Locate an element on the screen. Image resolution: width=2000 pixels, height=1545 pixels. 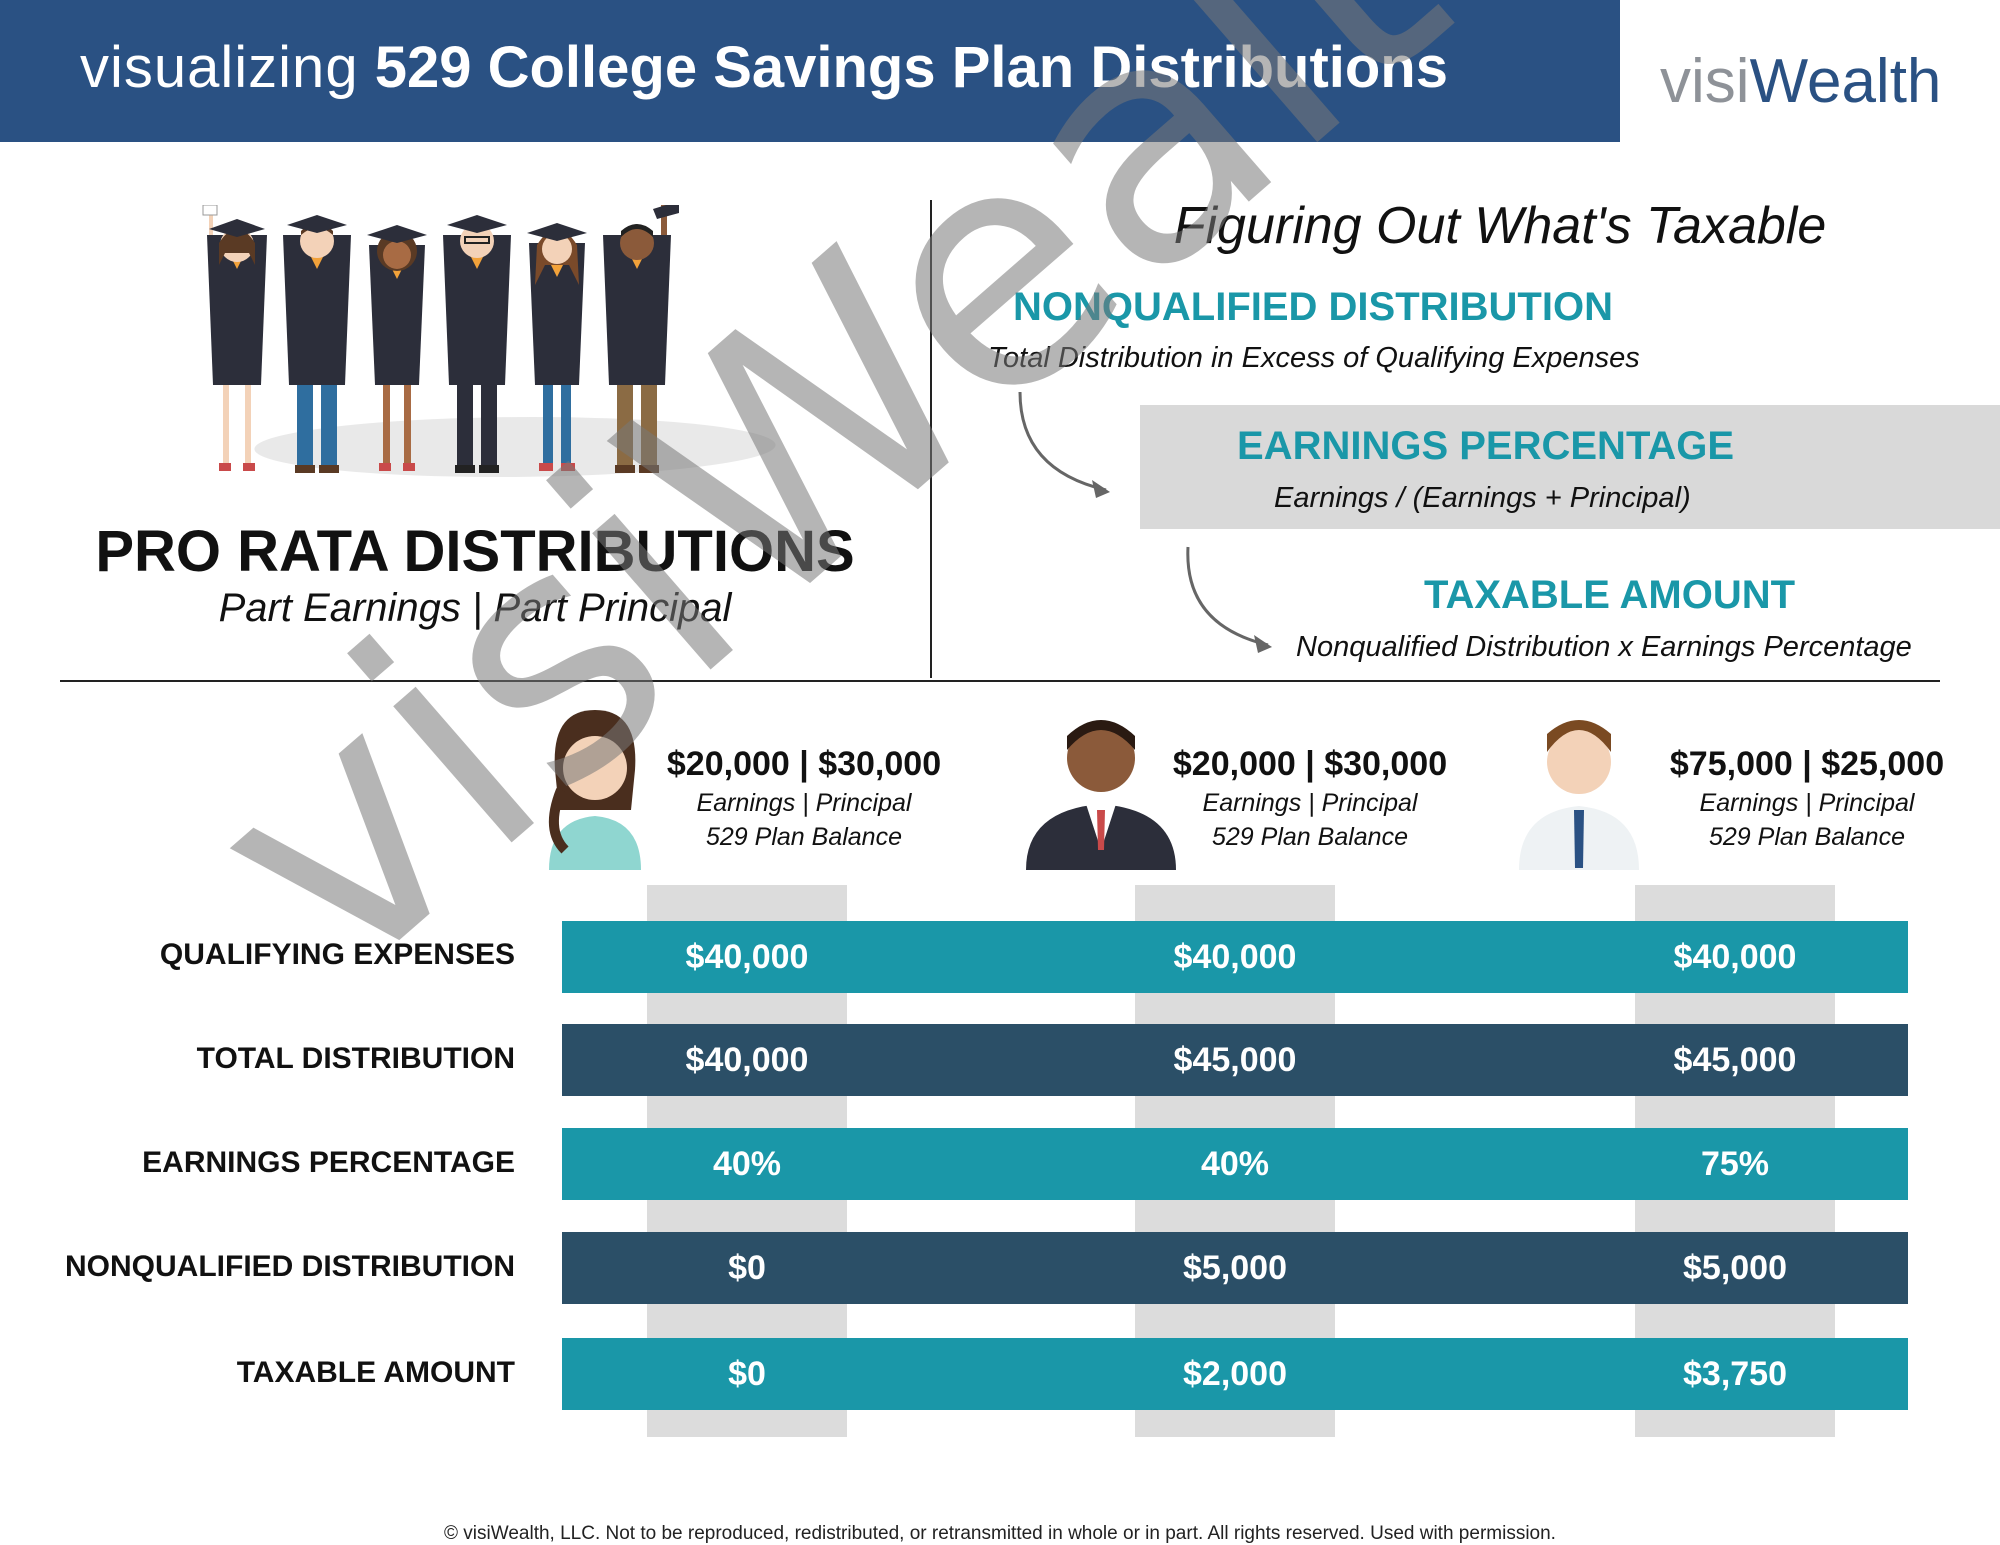
row-label: EARNINGS PERCENTAGE is located at coordinates (328, 1162).